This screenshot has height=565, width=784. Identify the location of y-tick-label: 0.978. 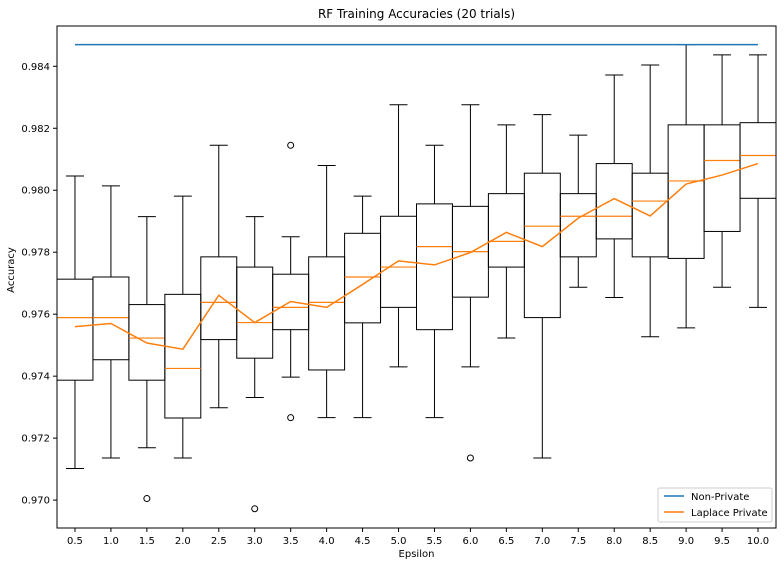
(35, 253).